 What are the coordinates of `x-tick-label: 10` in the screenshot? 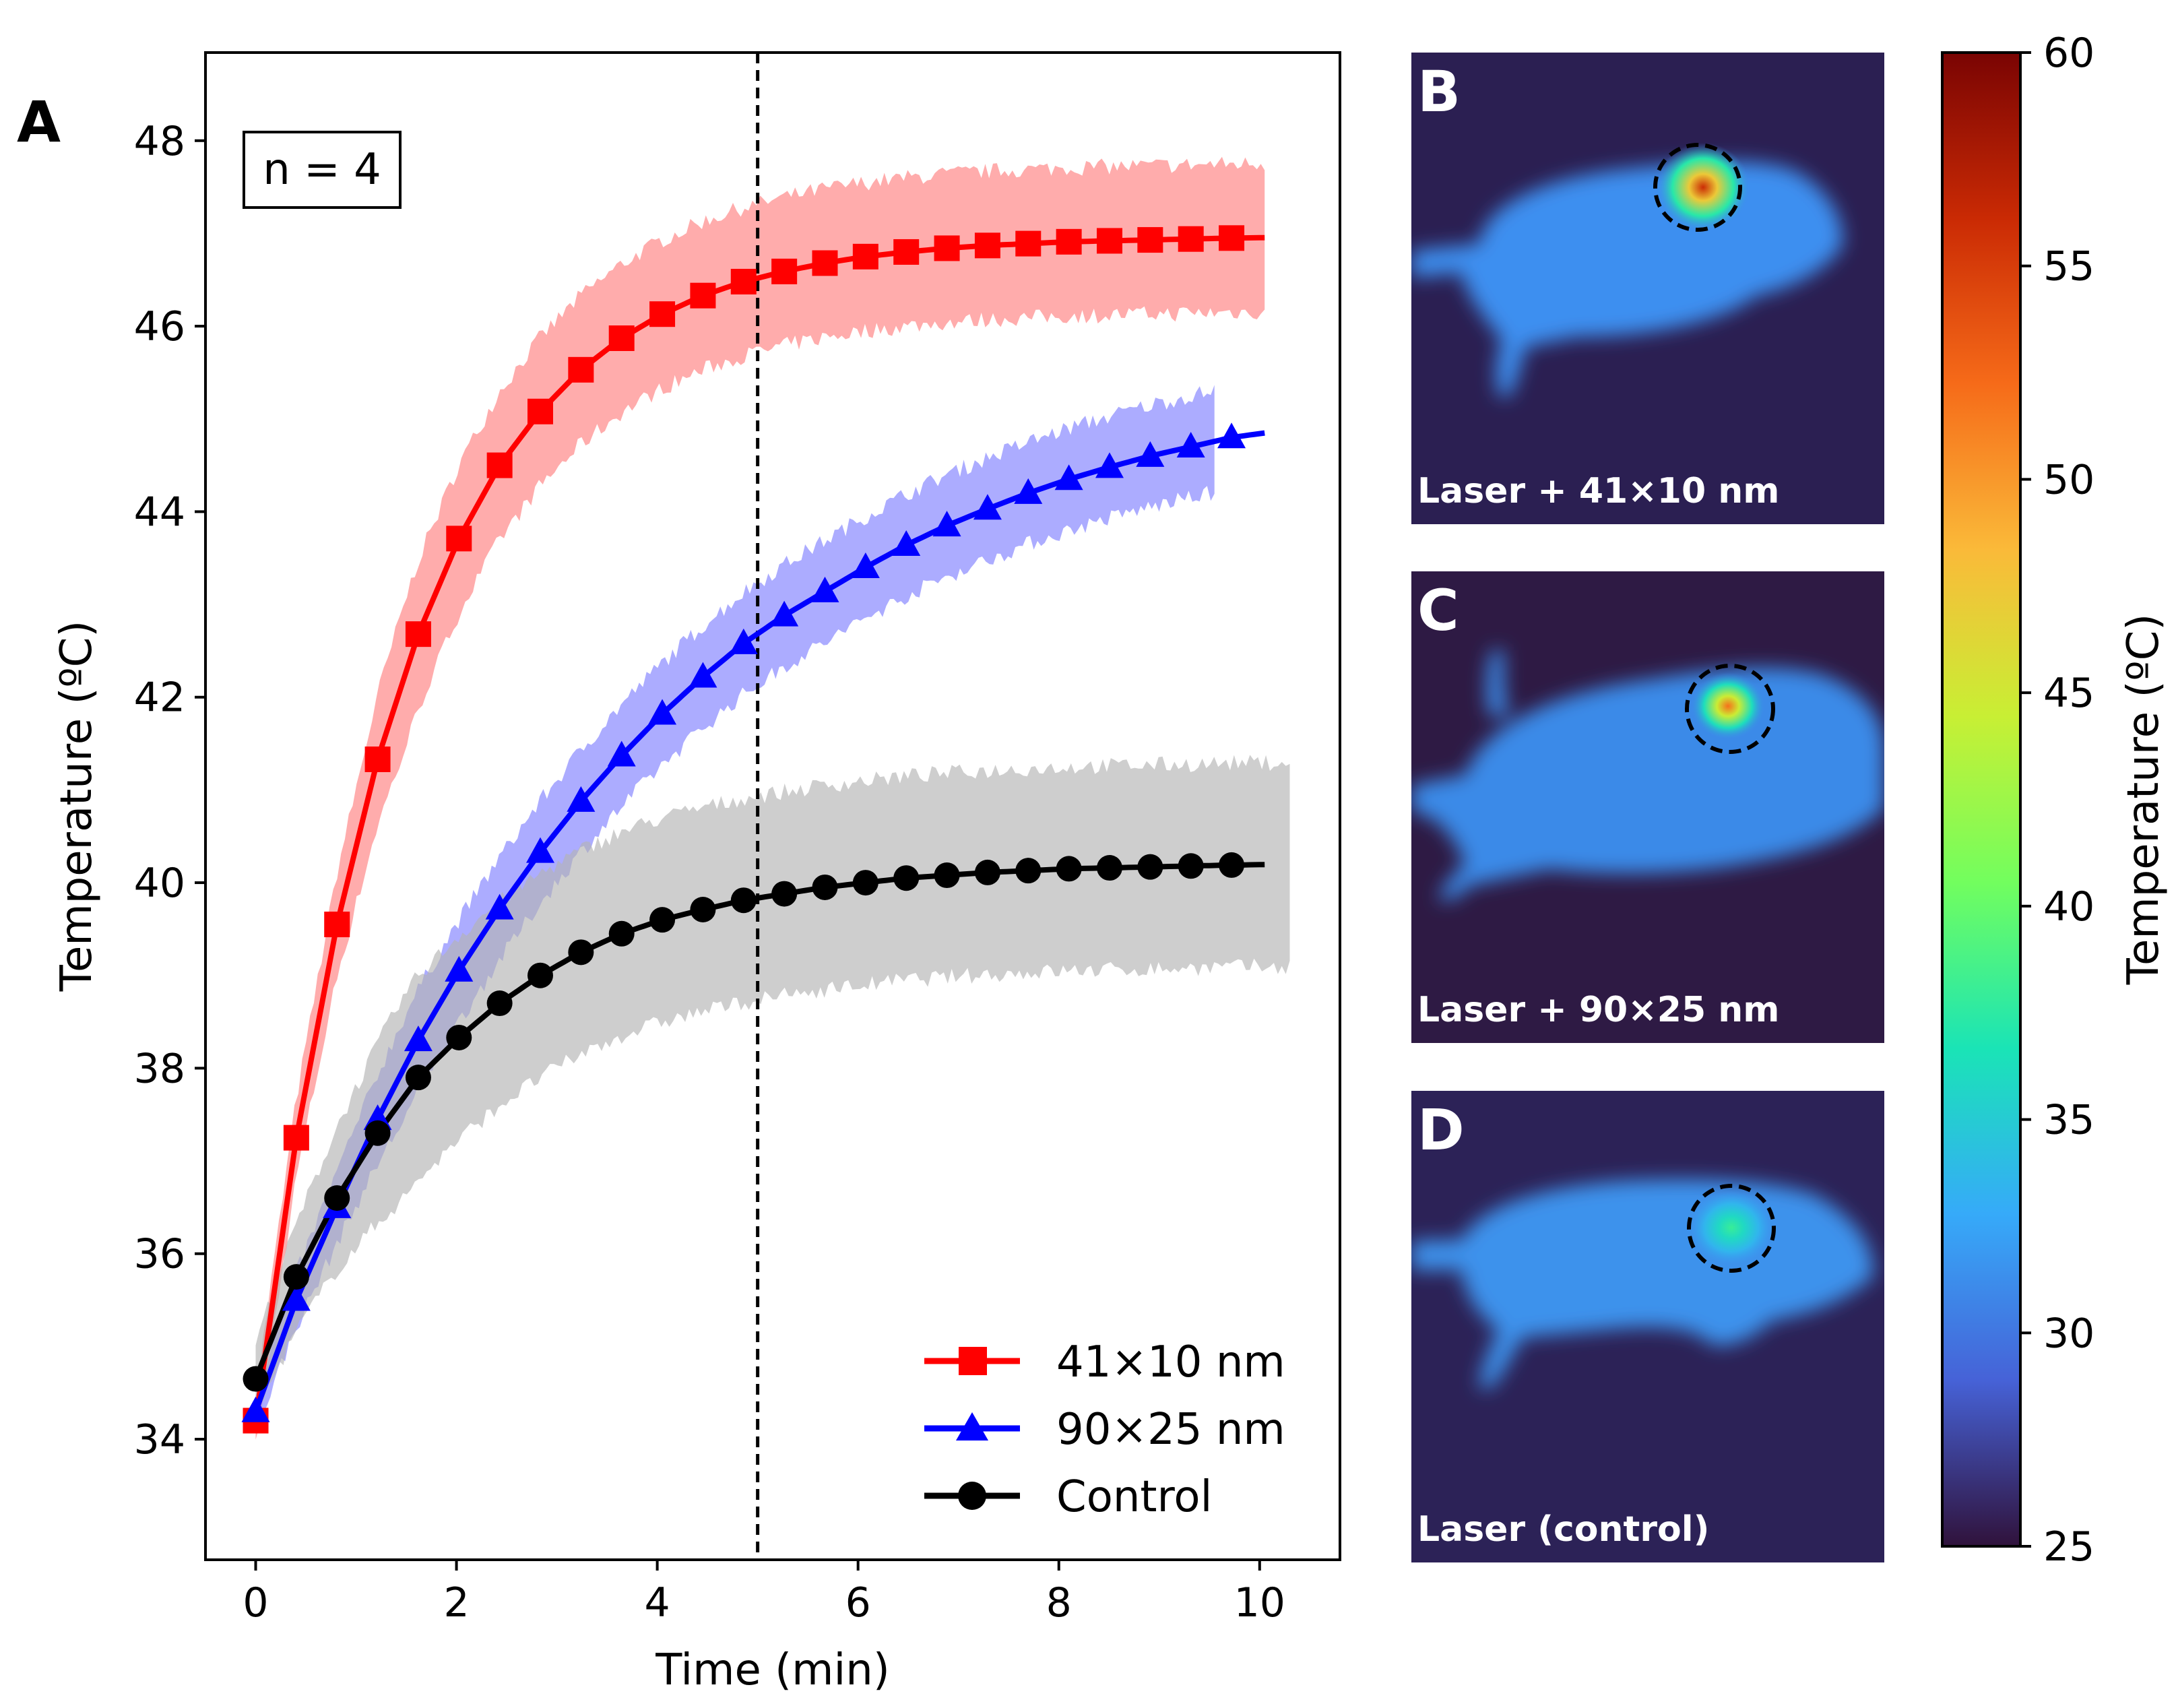 It's located at (1259, 1602).